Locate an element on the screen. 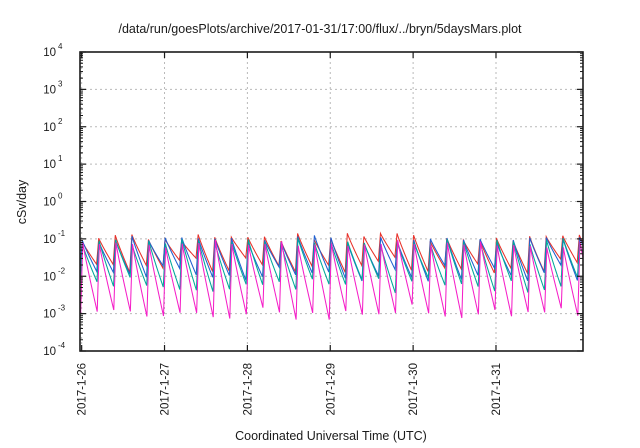  svg-text: 2 is located at coordinates (60, 121).